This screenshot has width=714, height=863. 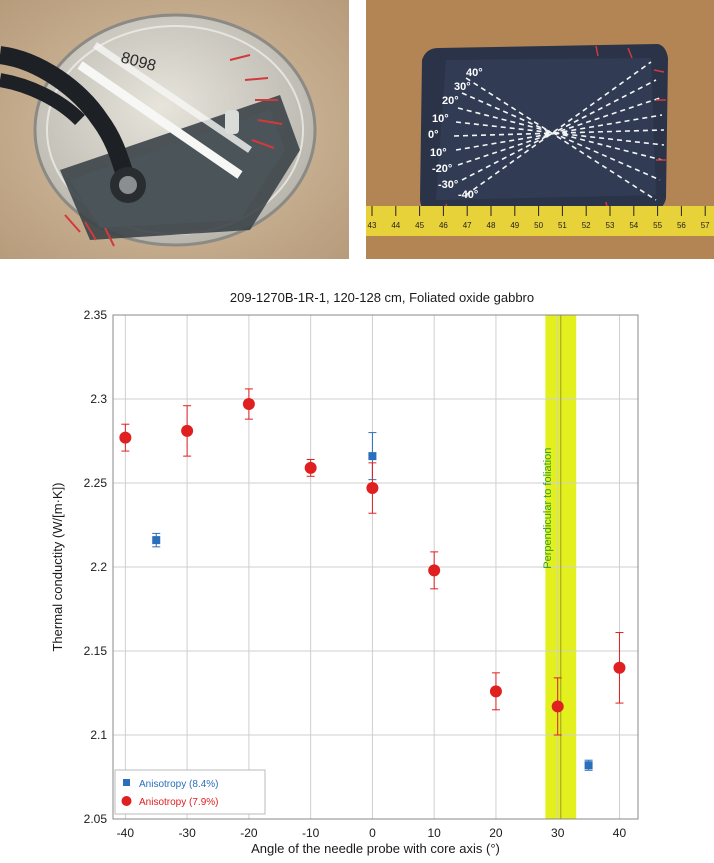 What do you see at coordinates (395, 225) in the screenshot?
I see `ruler-label: 44` at bounding box center [395, 225].